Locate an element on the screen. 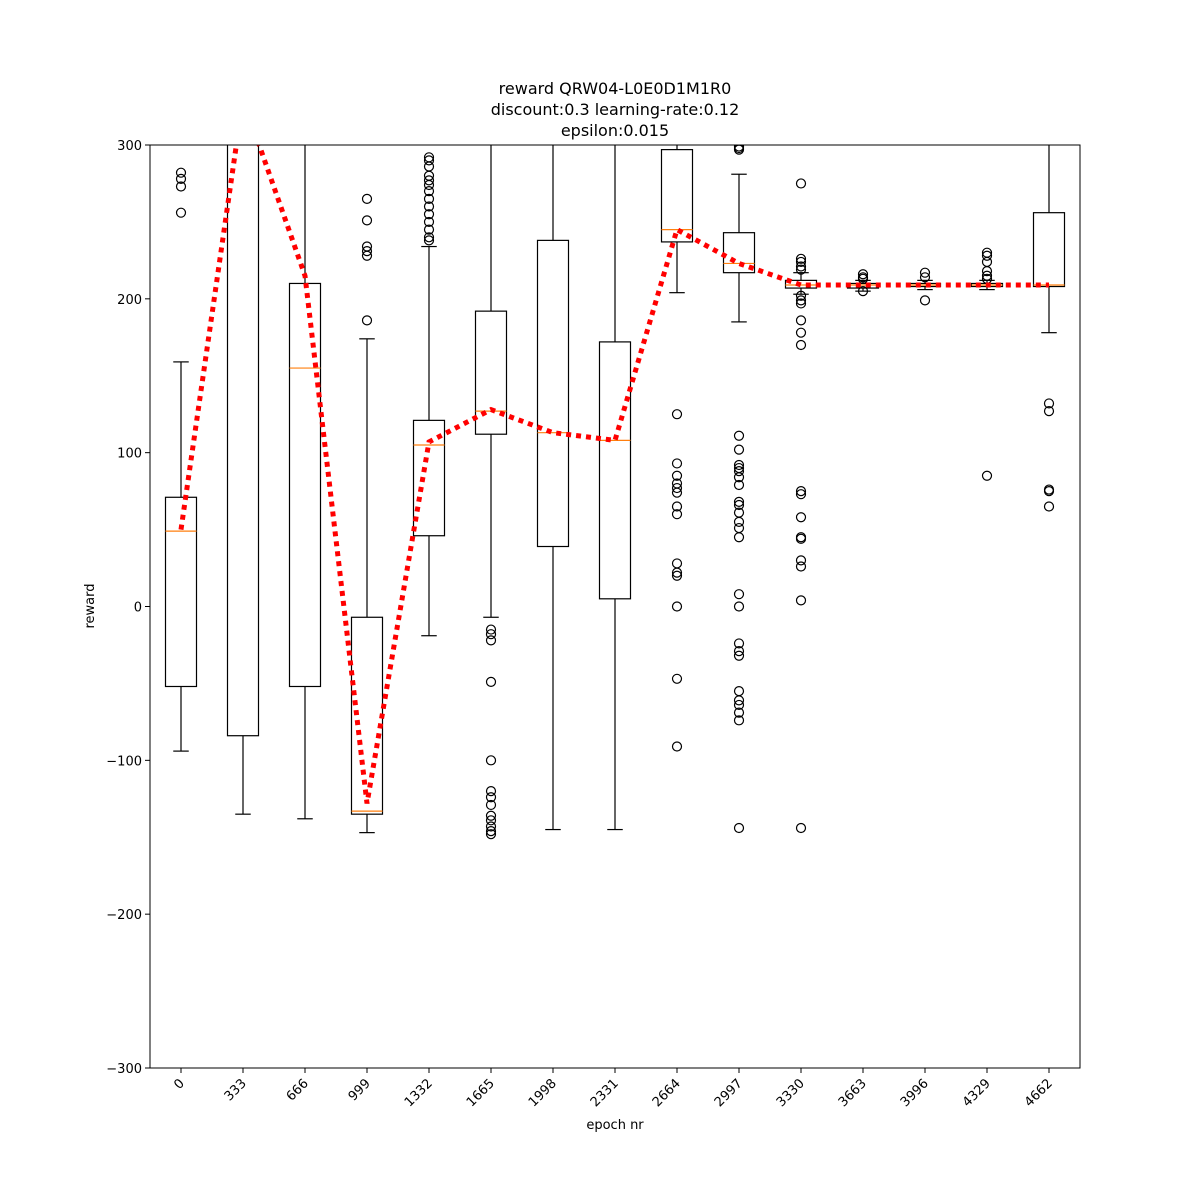 The height and width of the screenshot is (1200, 1200). y-axis-label: reward is located at coordinates (90, 605).